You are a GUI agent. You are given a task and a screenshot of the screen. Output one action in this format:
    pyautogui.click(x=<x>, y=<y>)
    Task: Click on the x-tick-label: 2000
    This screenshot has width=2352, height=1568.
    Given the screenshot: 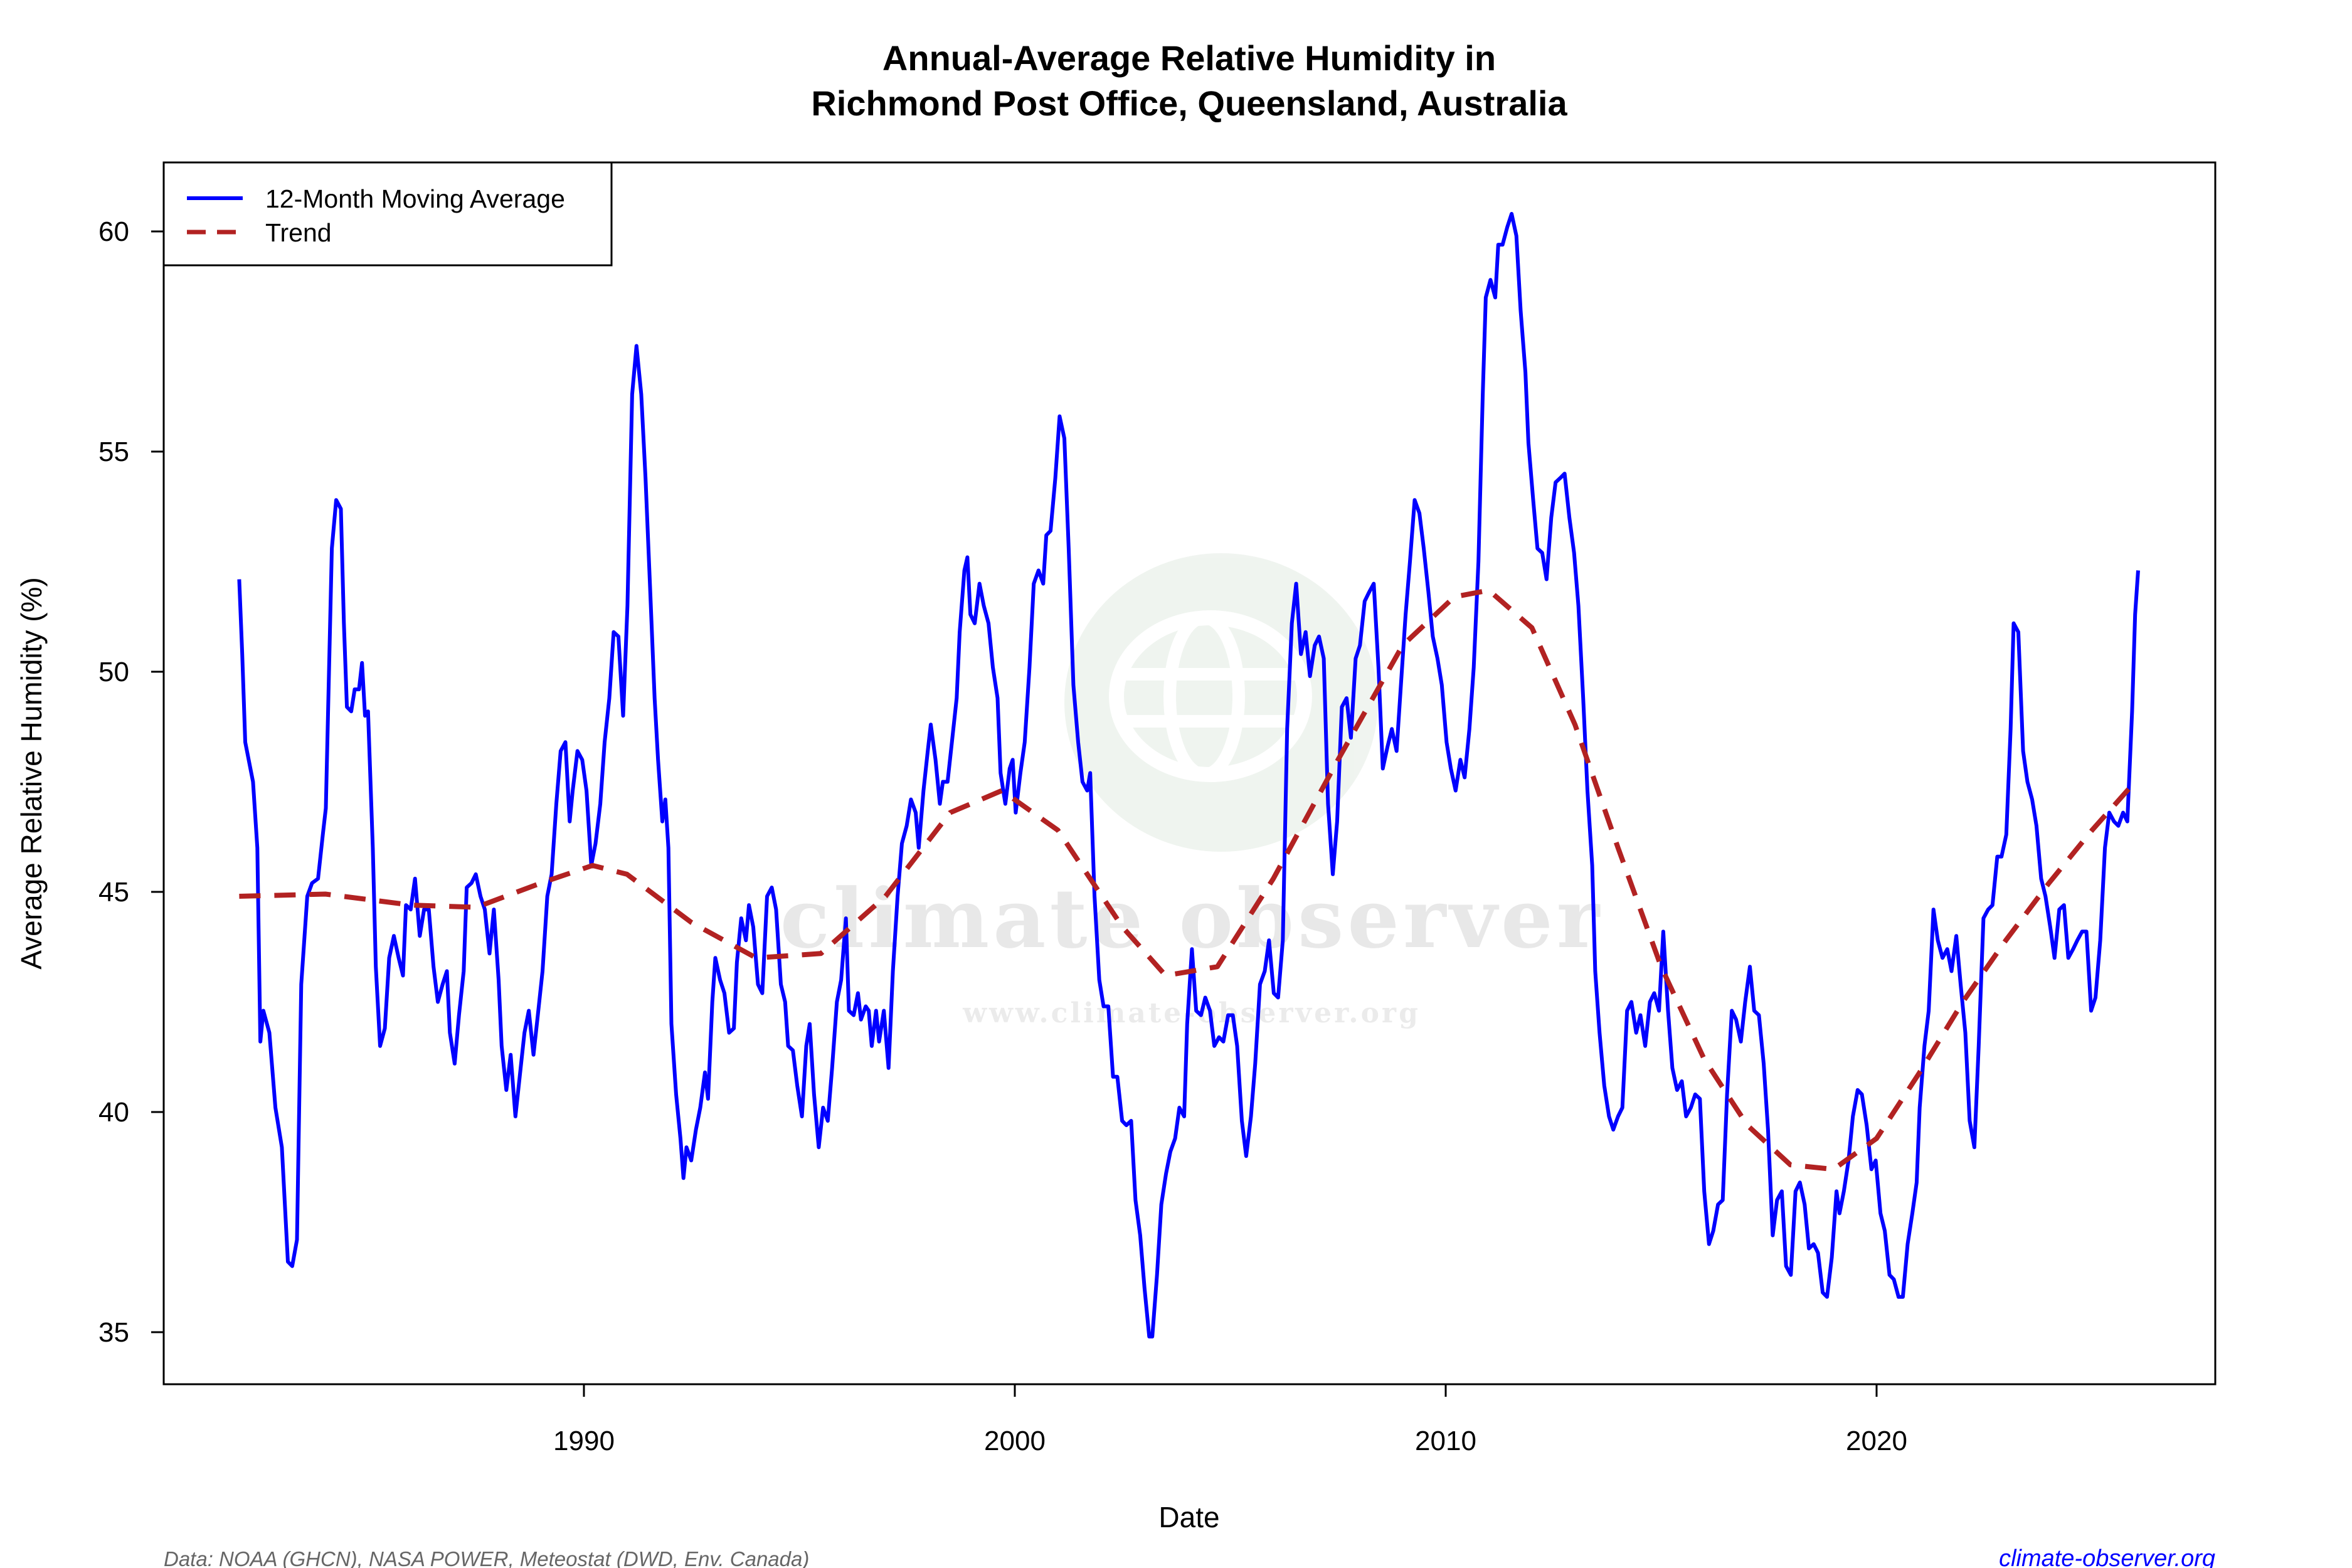 What is the action you would take?
    pyautogui.click(x=1015, y=1441)
    